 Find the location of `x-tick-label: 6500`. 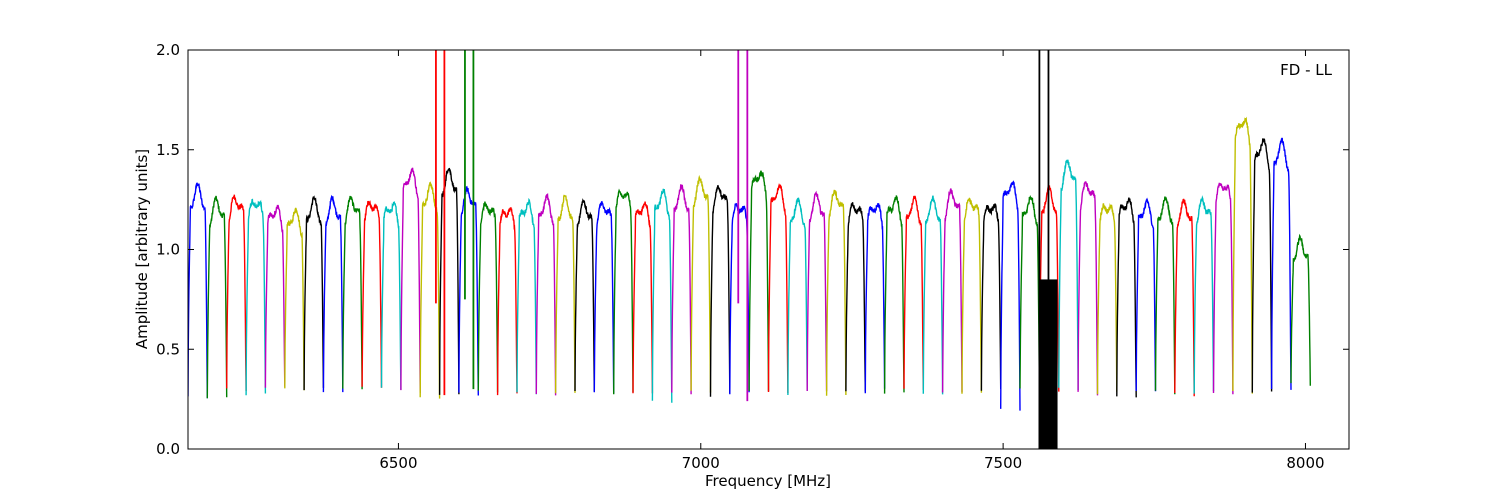

x-tick-label: 6500 is located at coordinates (398, 463).